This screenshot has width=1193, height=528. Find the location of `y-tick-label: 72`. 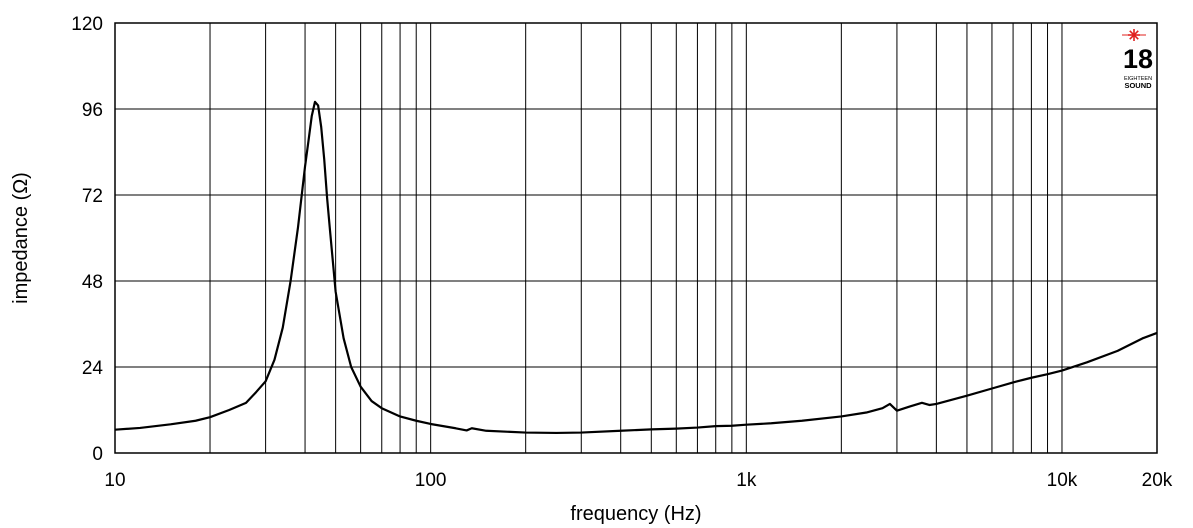

y-tick-label: 72 is located at coordinates (92, 196).